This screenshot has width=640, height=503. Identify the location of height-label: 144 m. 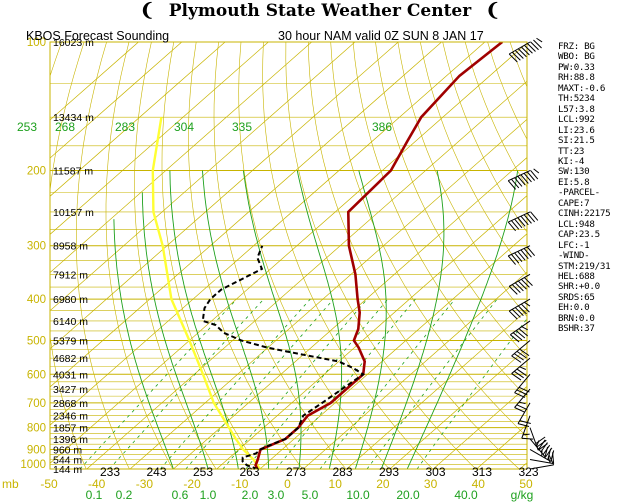
(67, 470).